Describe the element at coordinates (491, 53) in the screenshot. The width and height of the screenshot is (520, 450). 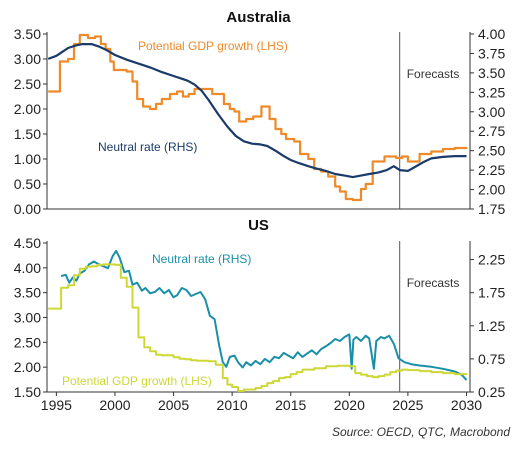
I see `right-tick-label: 3.75` at that location.